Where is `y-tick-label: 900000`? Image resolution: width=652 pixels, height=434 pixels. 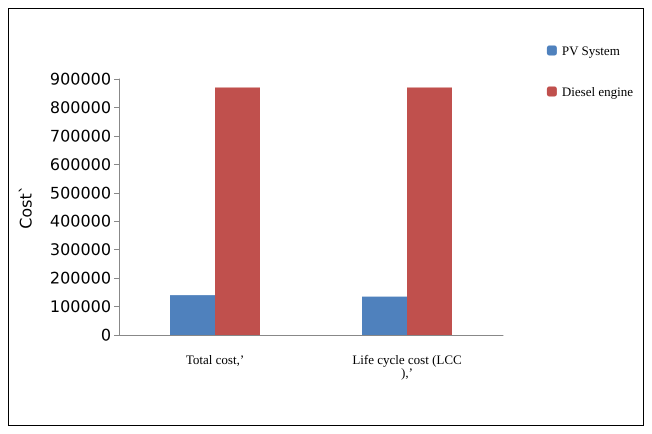
y-tick-label: 900000 is located at coordinates (80, 79).